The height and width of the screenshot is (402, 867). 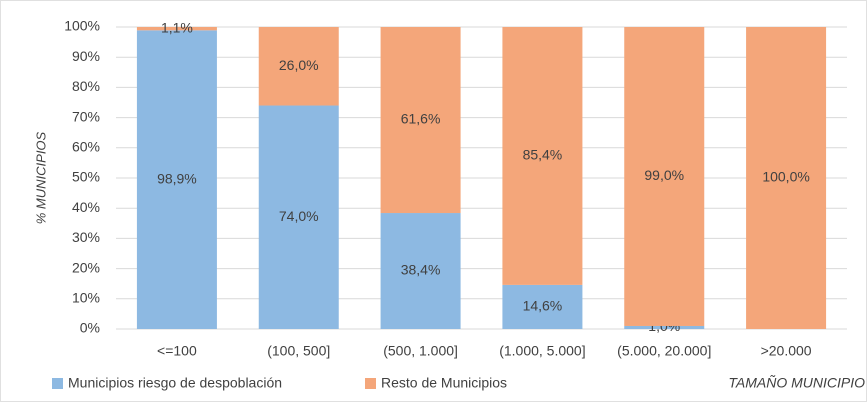 I want to click on y-axis-title: % MUNICIPIOS, so click(x=40, y=177).